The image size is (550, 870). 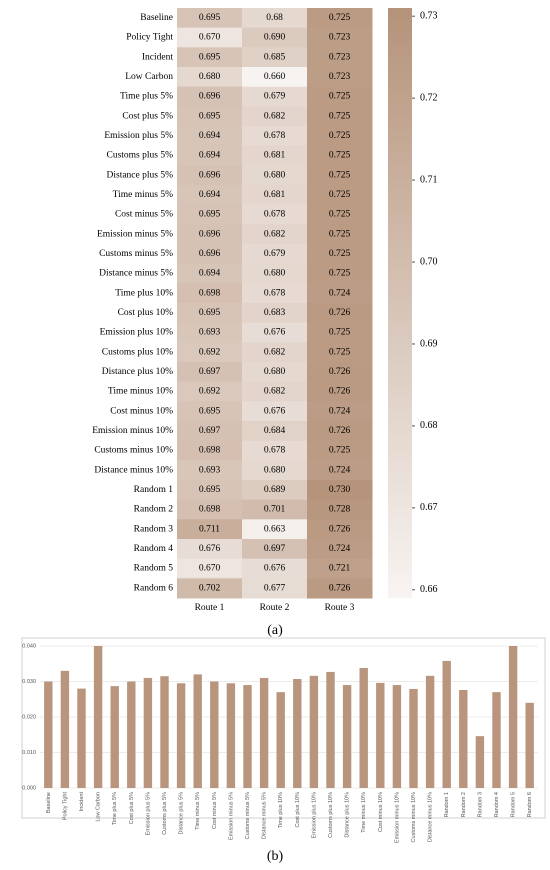 What do you see at coordinates (141, 411) in the screenshot?
I see `row-label: Cost minus 10%` at bounding box center [141, 411].